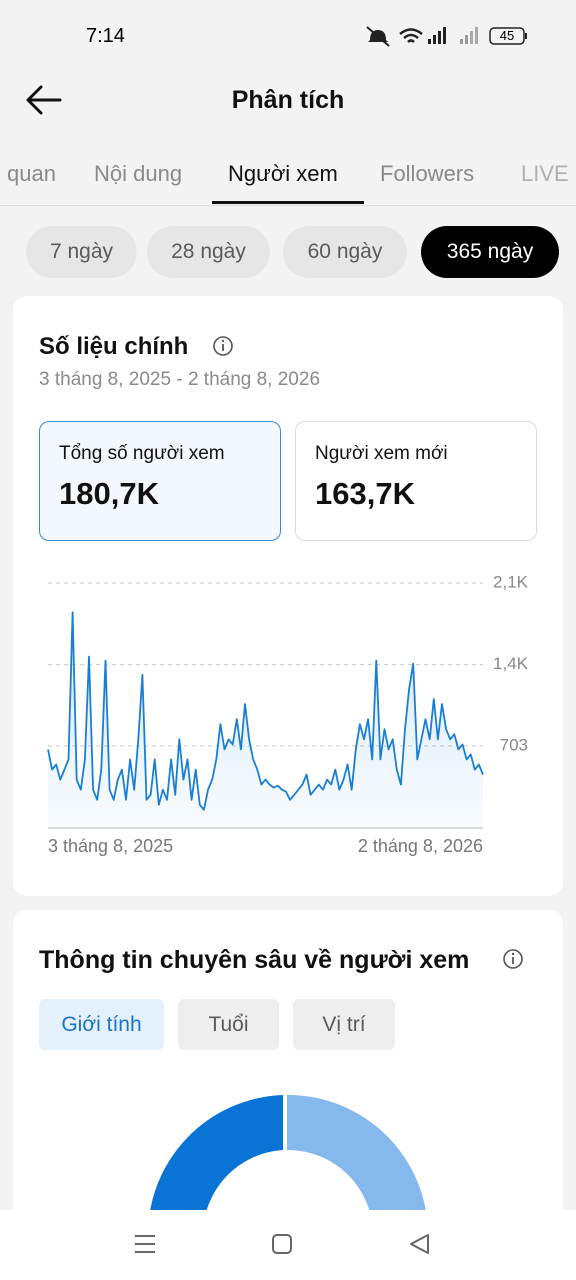  What do you see at coordinates (31, 173) in the screenshot?
I see `tab: quan` at bounding box center [31, 173].